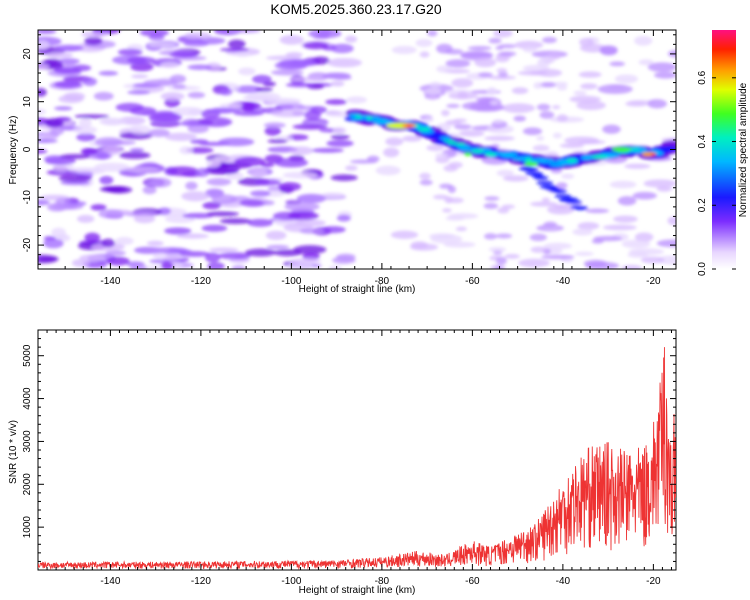  What do you see at coordinates (110, 281) in the screenshot?
I see `x-tick-label: -140` at bounding box center [110, 281].